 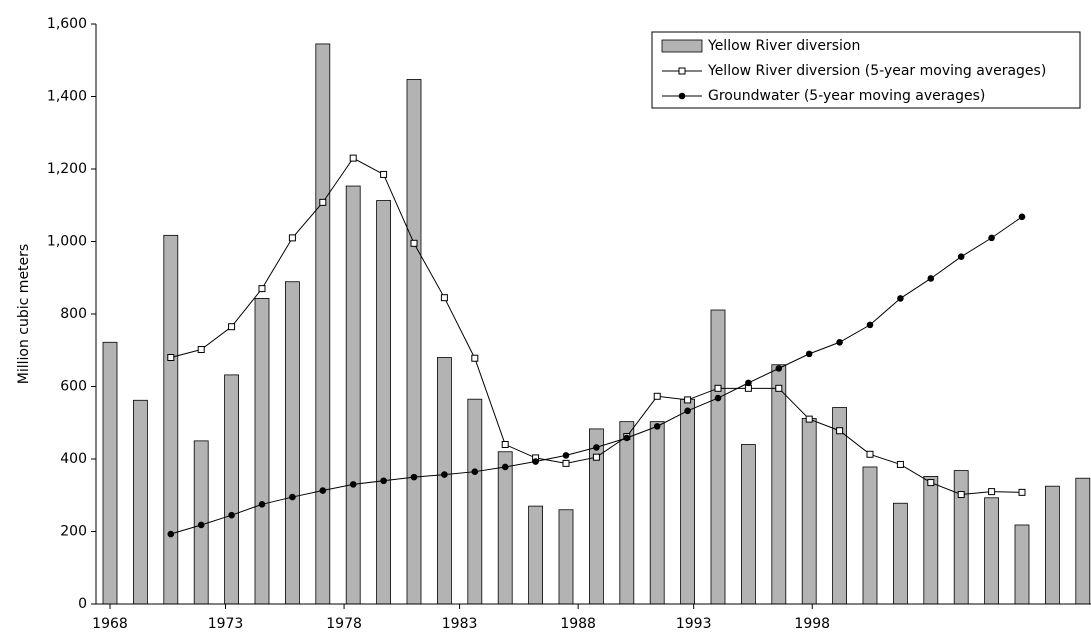 What do you see at coordinates (682, 71) in the screenshot?
I see `legend-marker` at bounding box center [682, 71].